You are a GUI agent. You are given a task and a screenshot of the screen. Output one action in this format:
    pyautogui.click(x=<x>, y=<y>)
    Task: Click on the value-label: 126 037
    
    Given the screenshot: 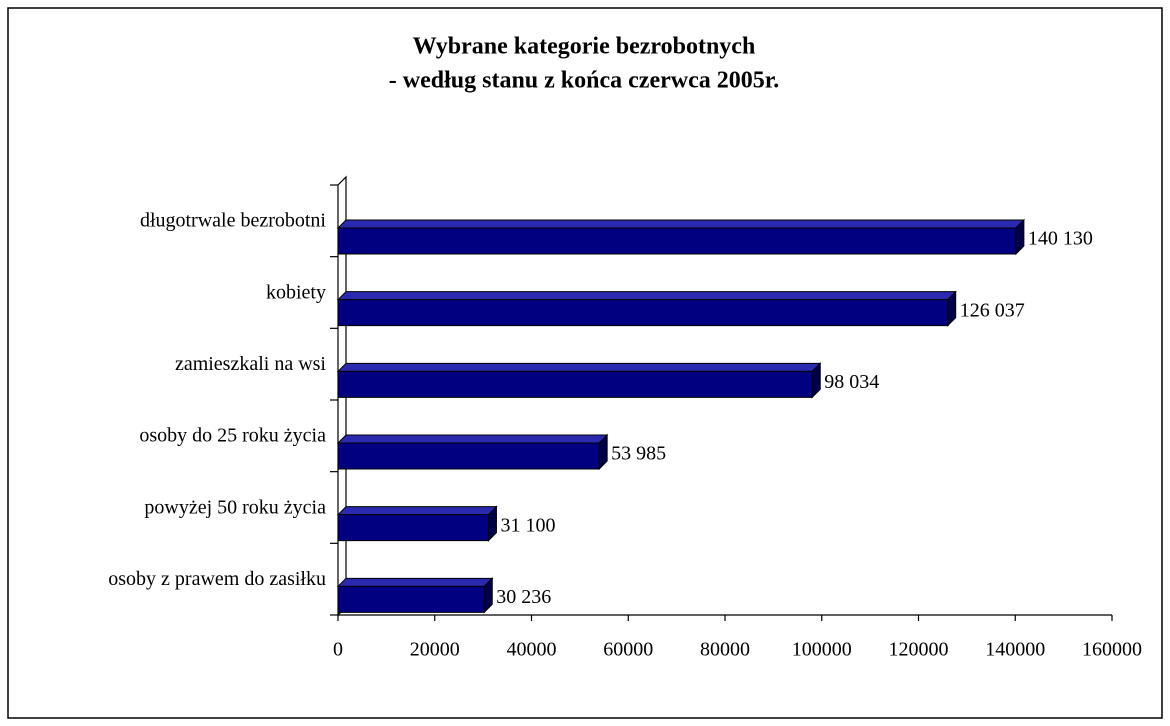 What is the action you would take?
    pyautogui.click(x=992, y=310)
    